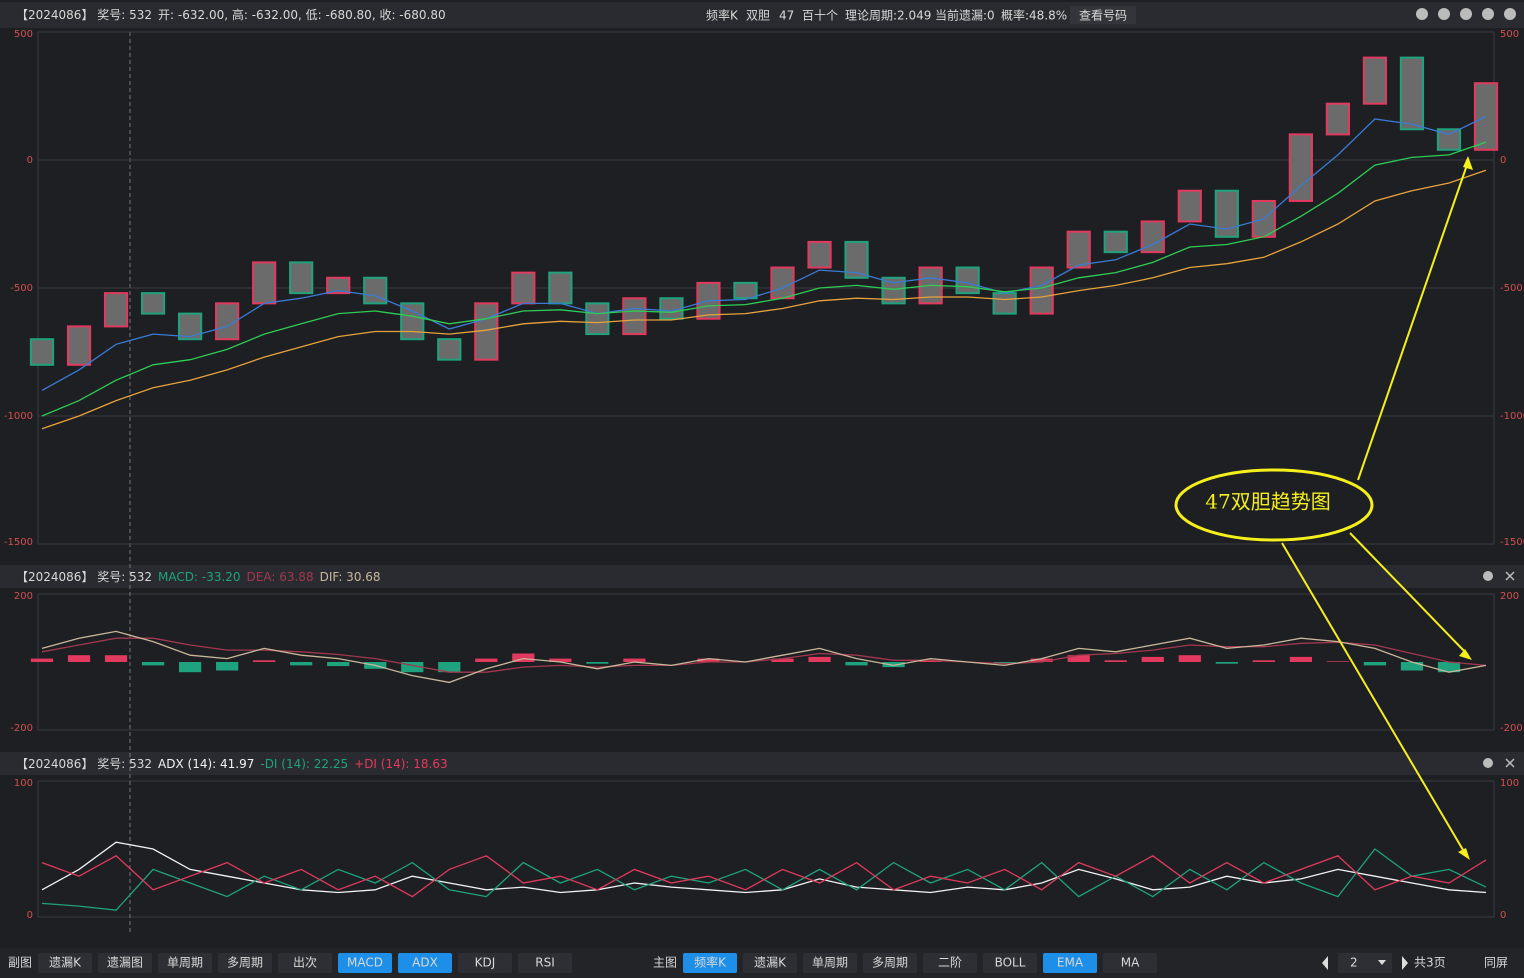  Describe the element at coordinates (23, 783) in the screenshot. I see `y-tick-label: 100` at that location.